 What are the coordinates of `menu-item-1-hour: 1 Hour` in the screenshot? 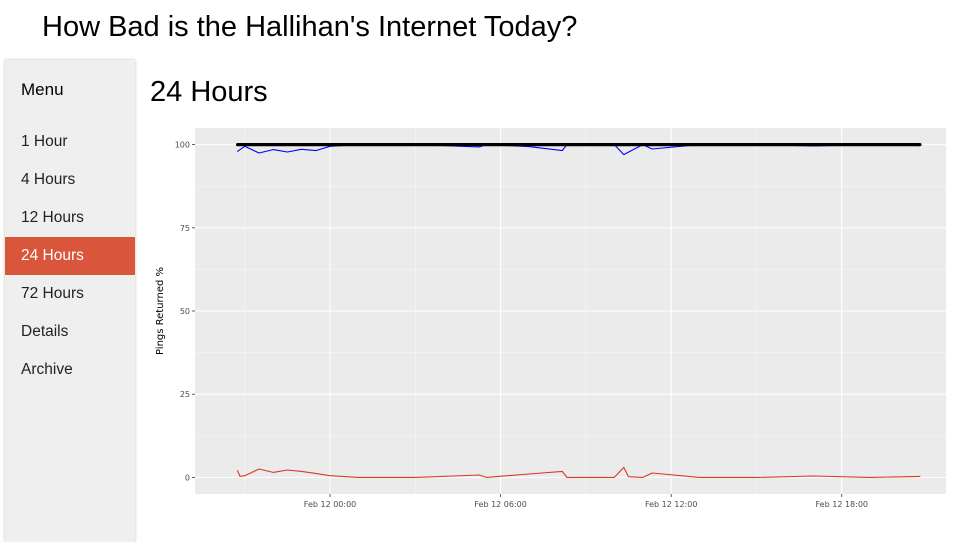 It's located at (44, 141).